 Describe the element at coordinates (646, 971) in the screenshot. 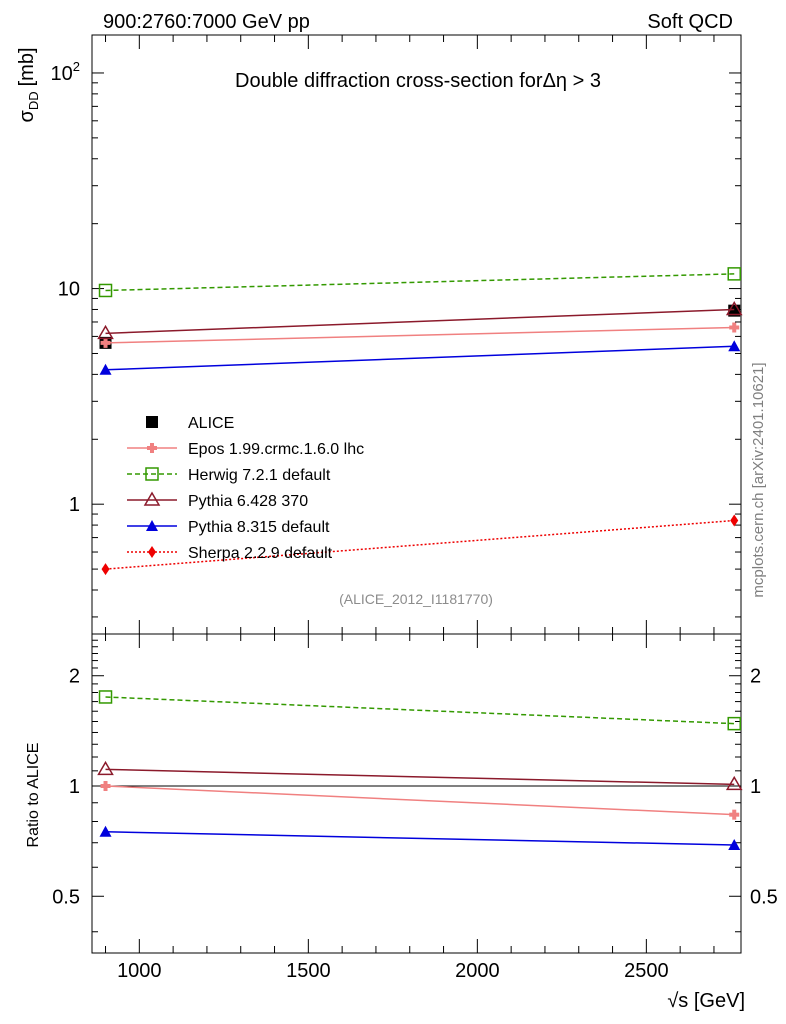

I see `x-tick-label: 2500` at that location.